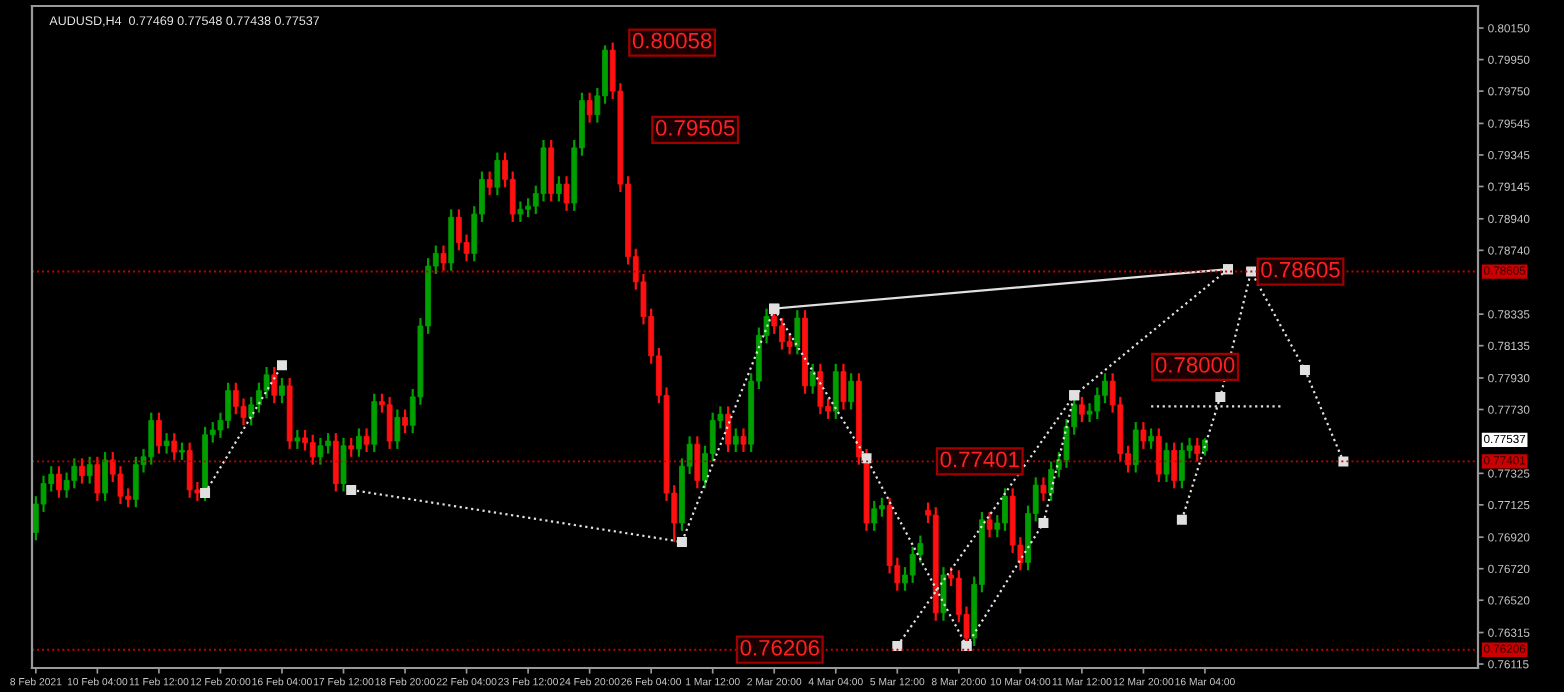 The width and height of the screenshot is (1564, 692). I want to click on annotation: 0.78000, so click(1195, 365).